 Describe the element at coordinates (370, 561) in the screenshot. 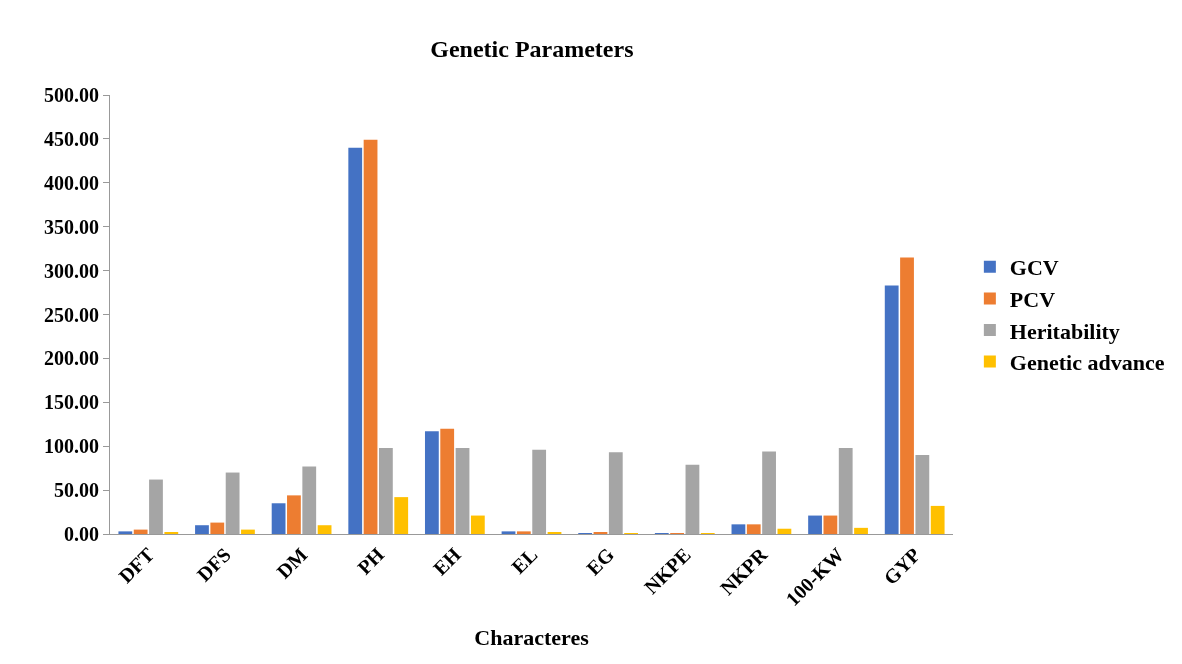

I see `x-tick-label: PH` at that location.